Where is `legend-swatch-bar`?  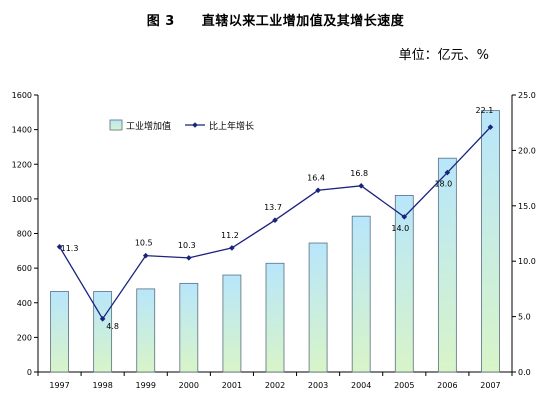 legend-swatch-bar is located at coordinates (116, 125).